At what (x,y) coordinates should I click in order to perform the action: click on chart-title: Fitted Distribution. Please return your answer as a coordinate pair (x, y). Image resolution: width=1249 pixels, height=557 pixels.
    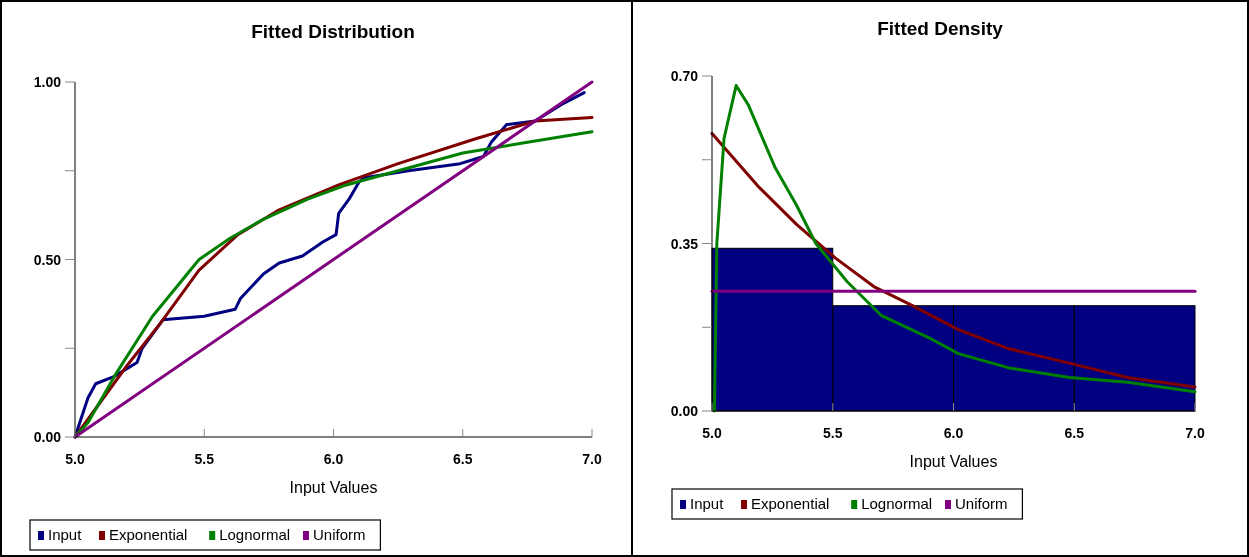
    Looking at the image, I should click on (333, 31).